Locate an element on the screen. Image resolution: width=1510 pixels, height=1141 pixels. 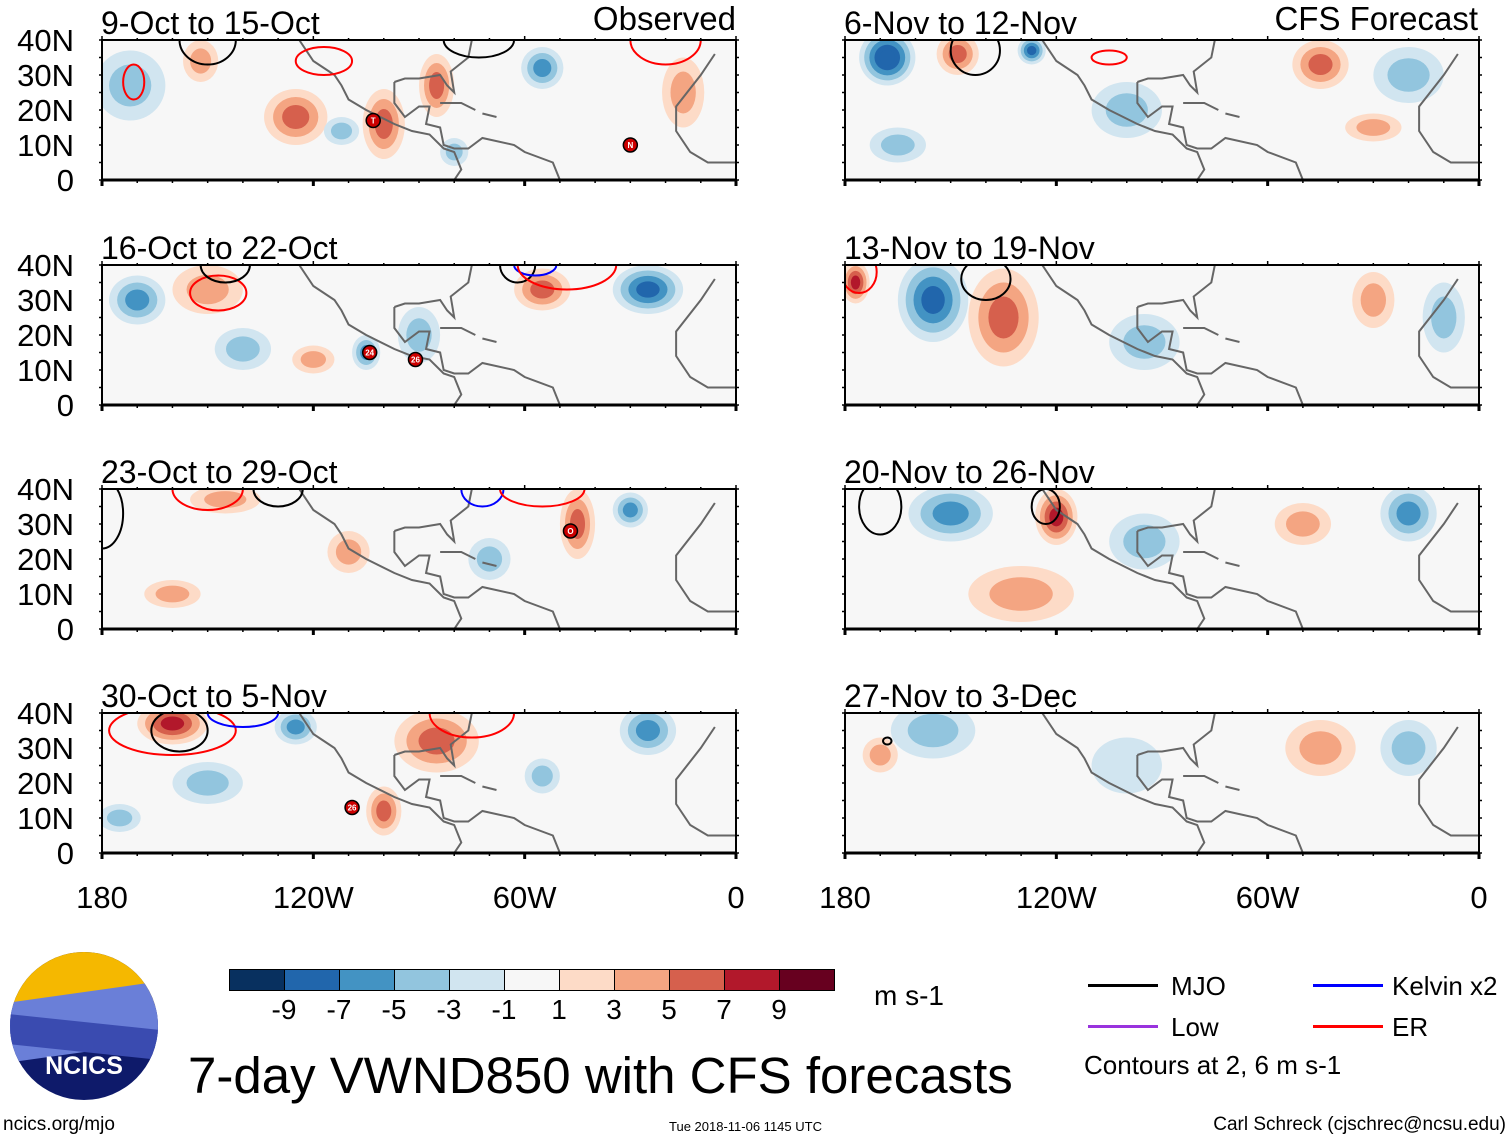
colorbar-label: 5 is located at coordinates (669, 1009).